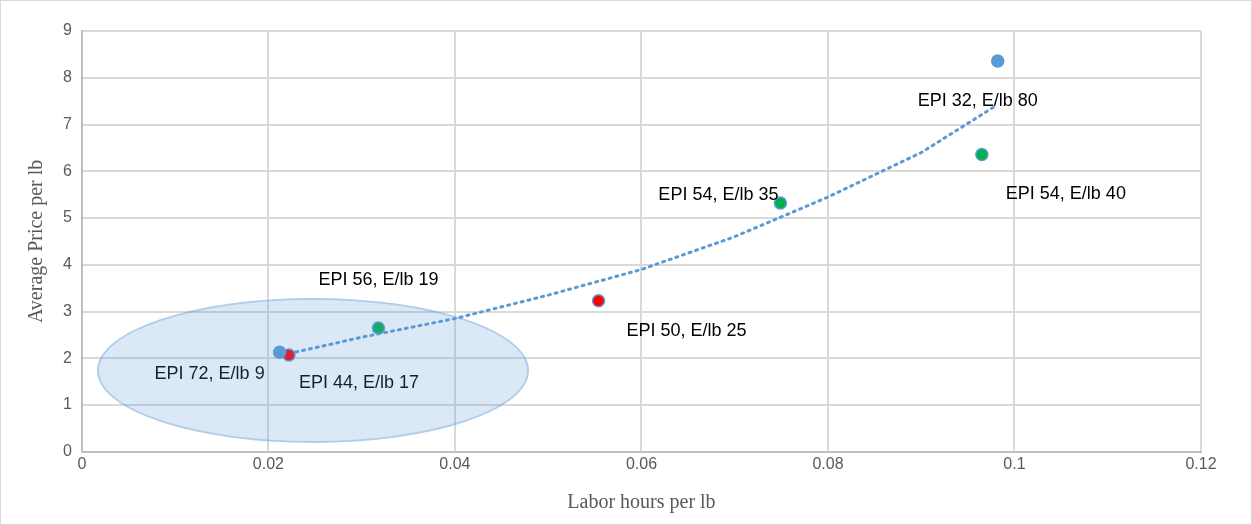 The image size is (1252, 525). Describe the element at coordinates (67, 217) in the screenshot. I see `y-tick-label: 5` at that location.